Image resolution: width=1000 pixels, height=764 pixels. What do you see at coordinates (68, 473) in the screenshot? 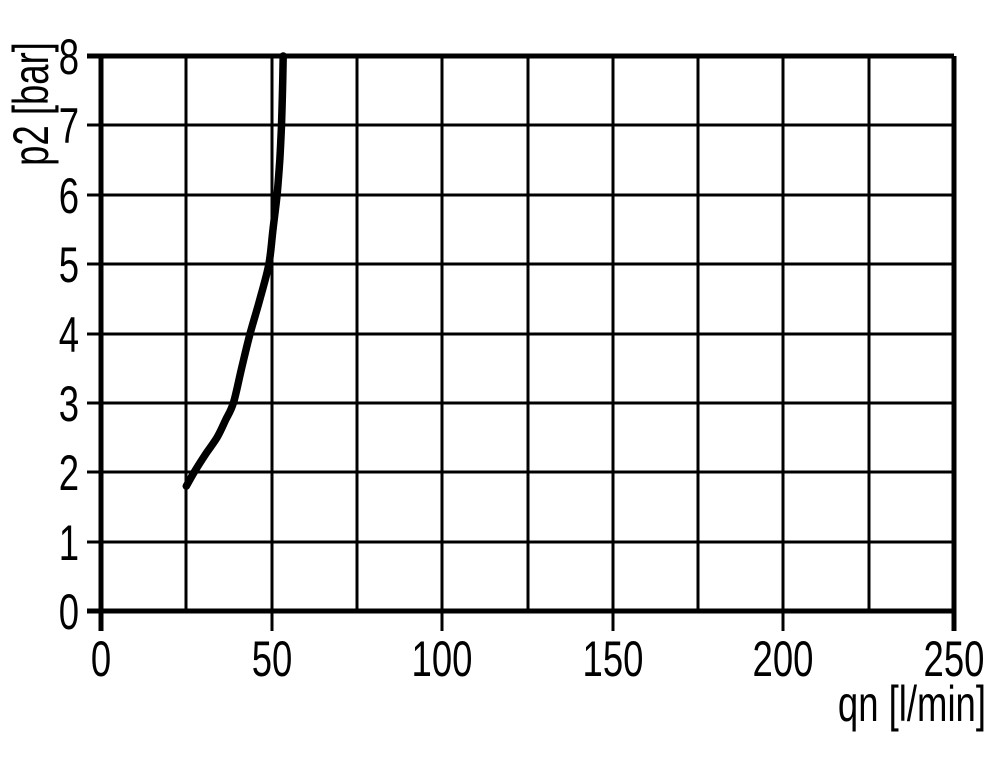
I see `y-tick-label: 2` at bounding box center [68, 473].